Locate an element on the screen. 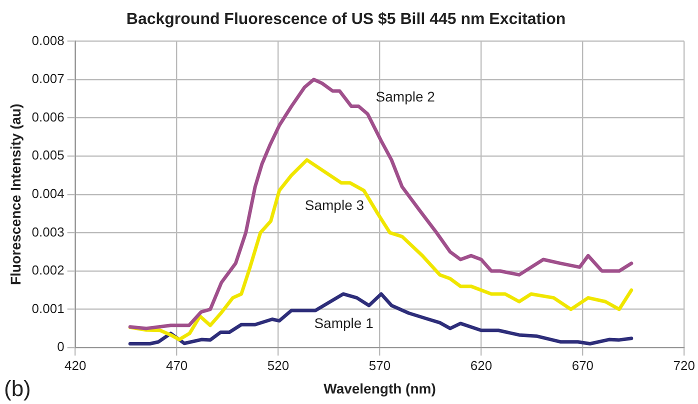  x-tick-label: 420 is located at coordinates (75, 365).